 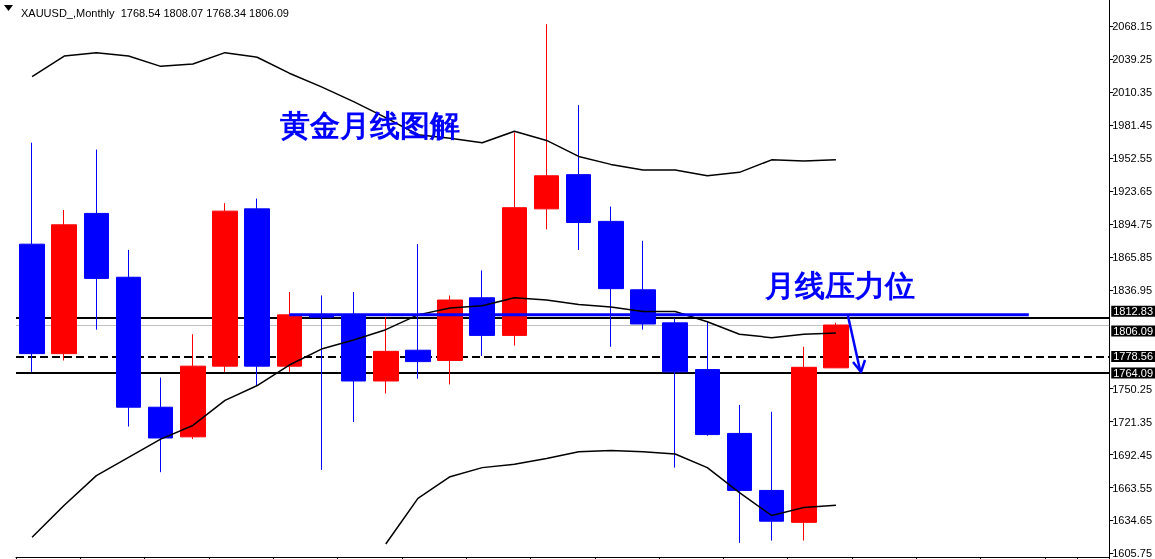 What do you see at coordinates (155, 12) in the screenshot?
I see `text: XAUUSD_,Monthly 1768.54 1808.07 1768.34 1806.09` at bounding box center [155, 12].